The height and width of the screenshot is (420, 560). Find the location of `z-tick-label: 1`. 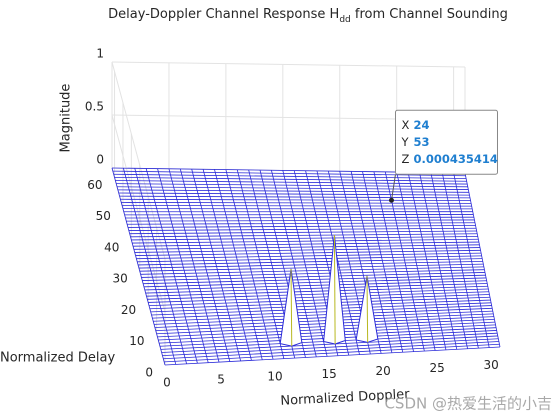

z-tick-label: 1 is located at coordinates (100, 54).